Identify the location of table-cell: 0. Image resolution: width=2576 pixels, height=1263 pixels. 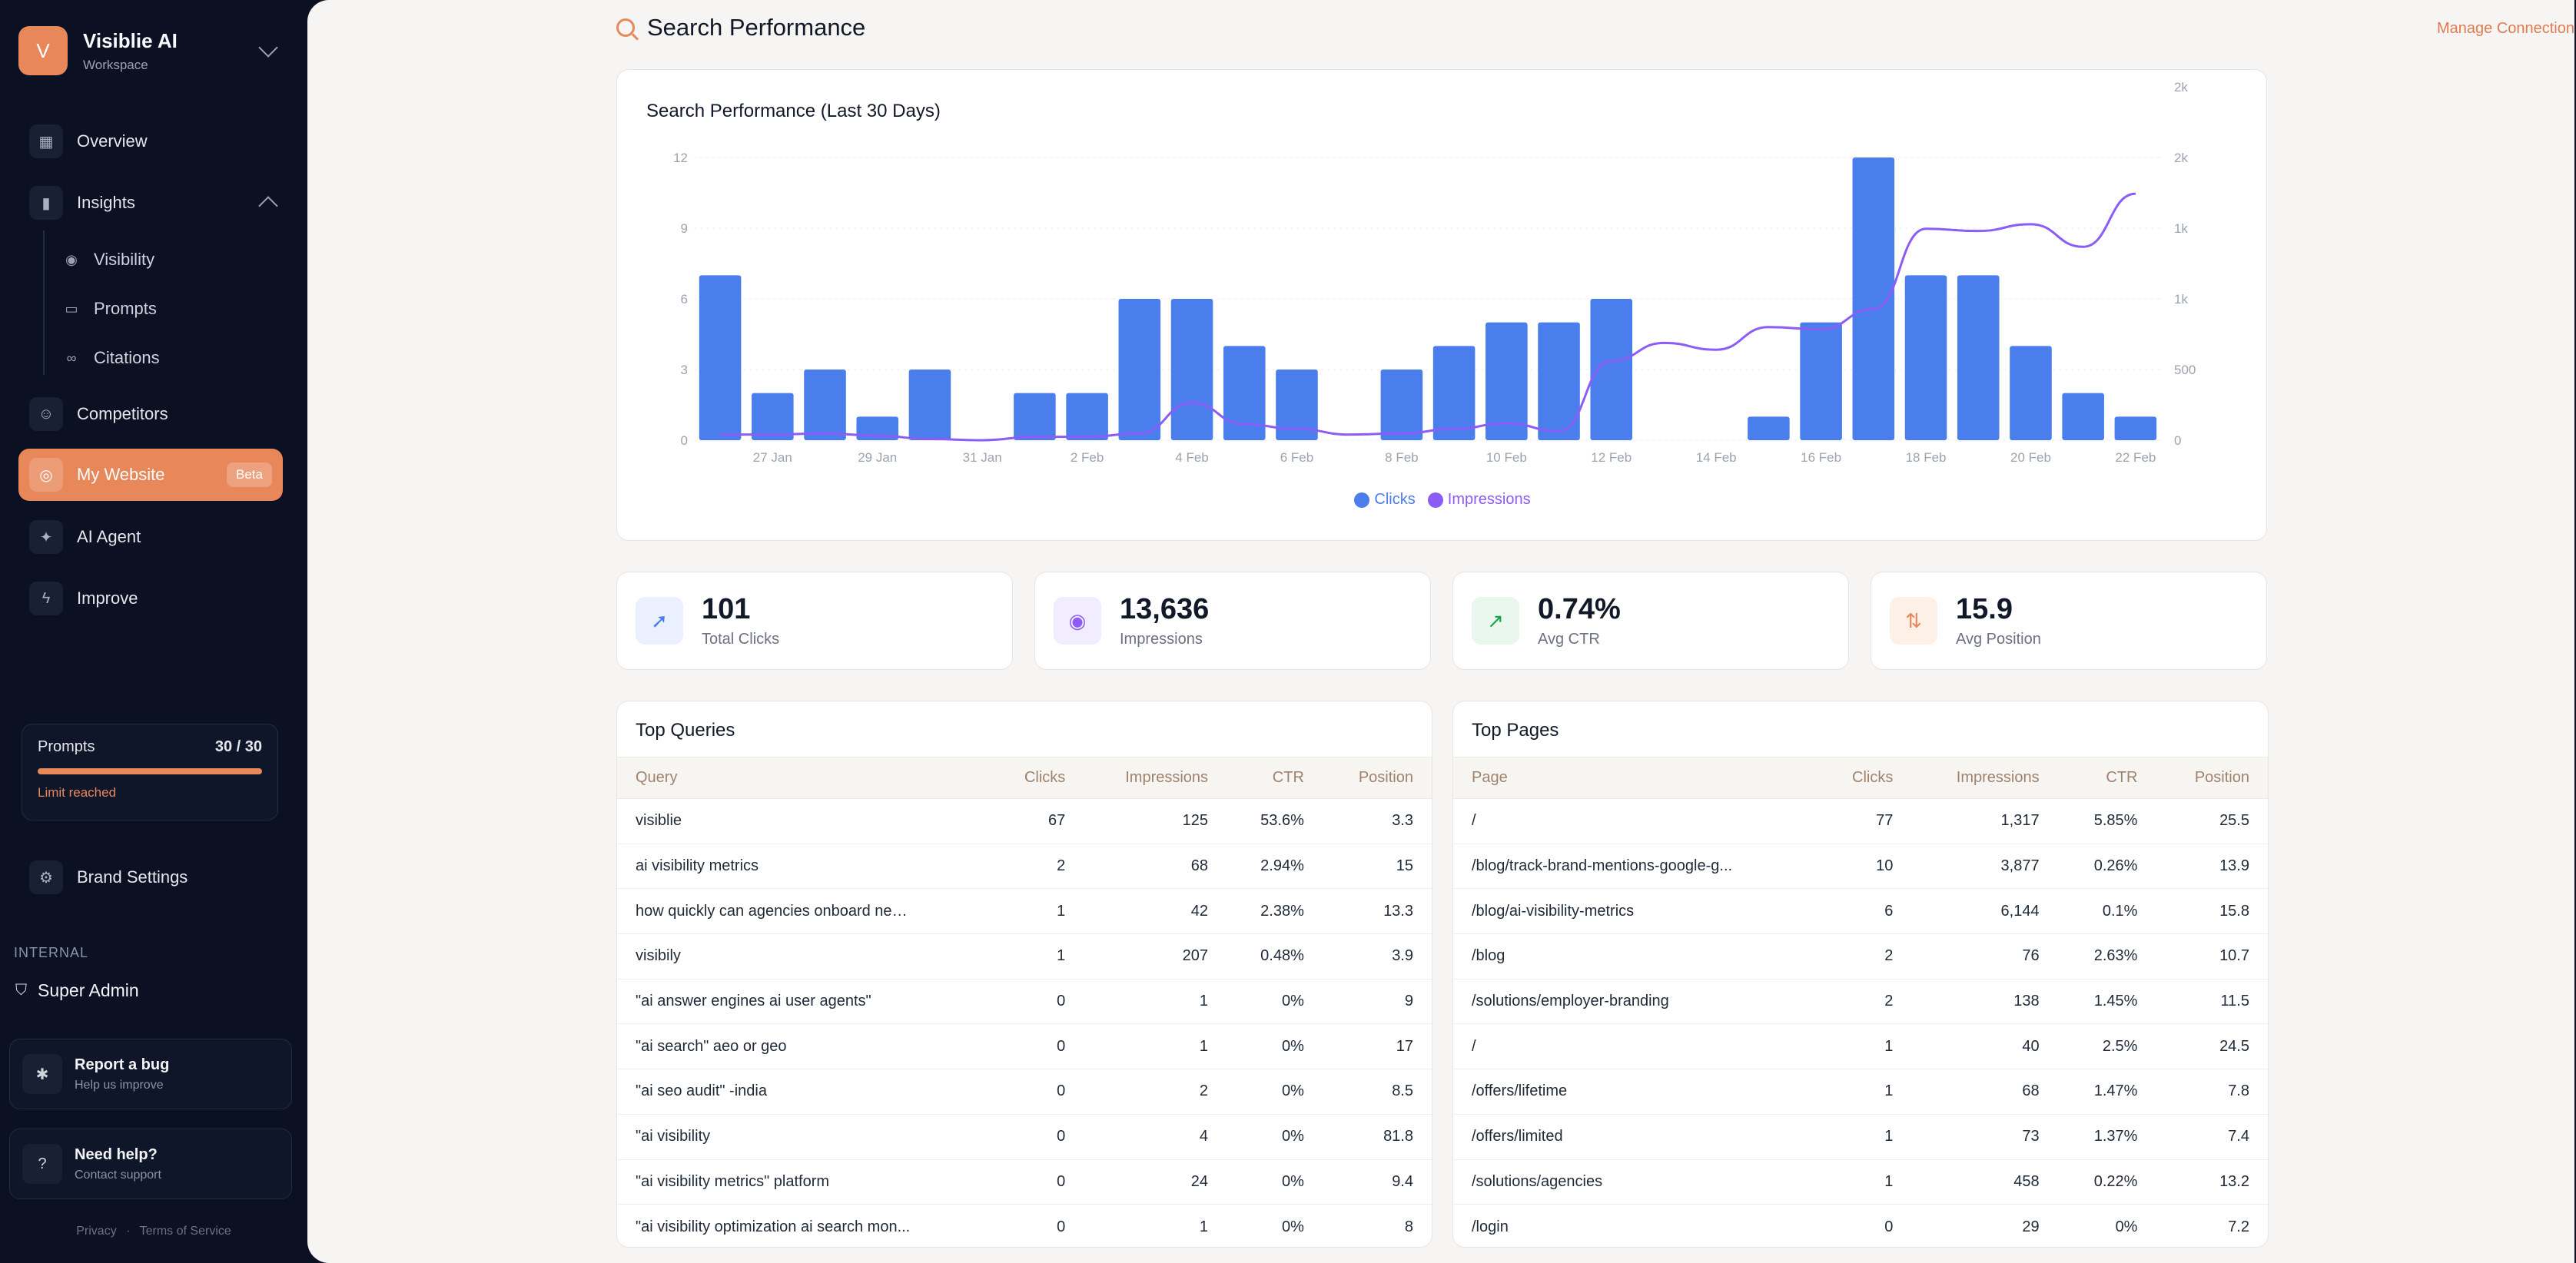
(1037, 1046).